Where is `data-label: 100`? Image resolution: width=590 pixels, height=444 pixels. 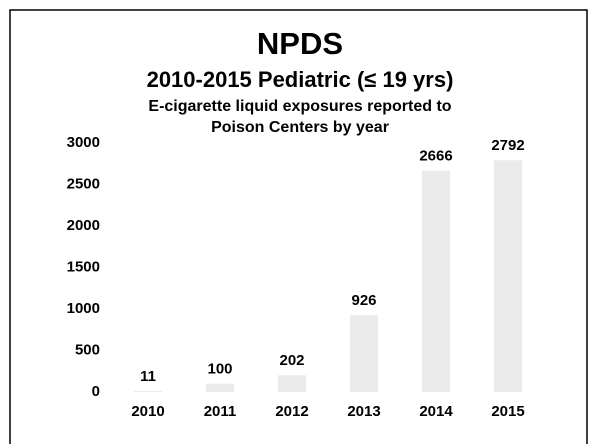 data-label: 100 is located at coordinates (219, 369).